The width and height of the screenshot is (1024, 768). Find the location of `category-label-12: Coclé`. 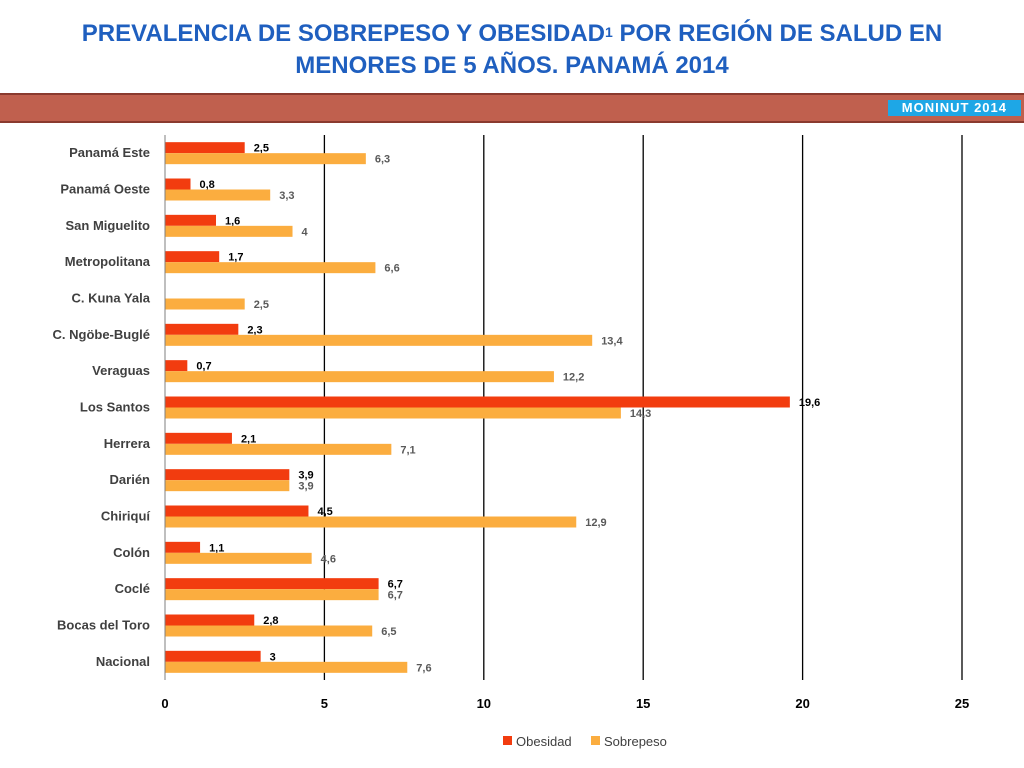

category-label-12: Coclé is located at coordinates (132, 588).